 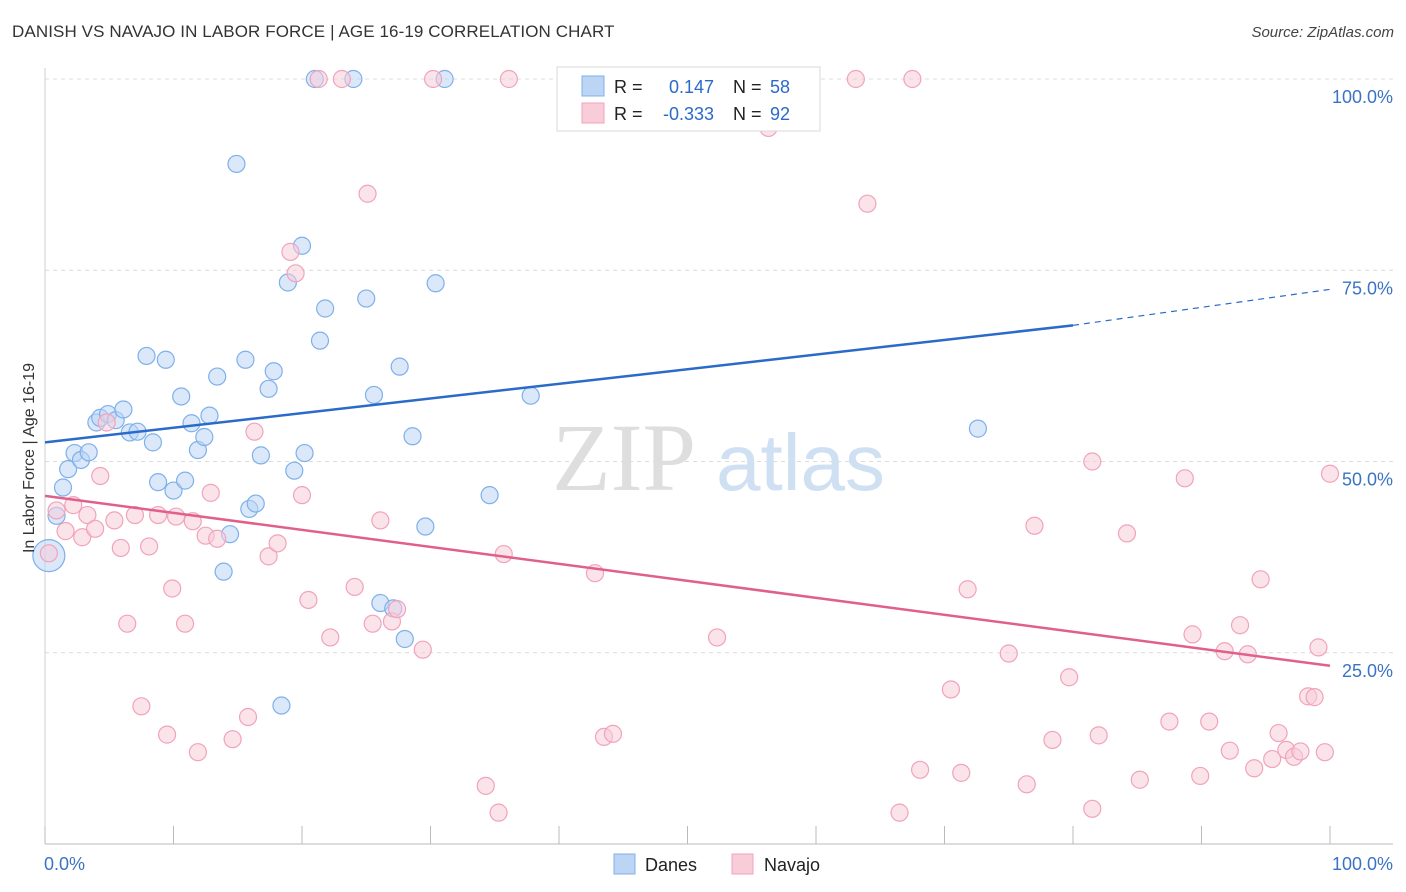 I want to click on legend-stats: R = 0.147 N = 58 R = -0.333 N = 92, so click(x=688, y=99).